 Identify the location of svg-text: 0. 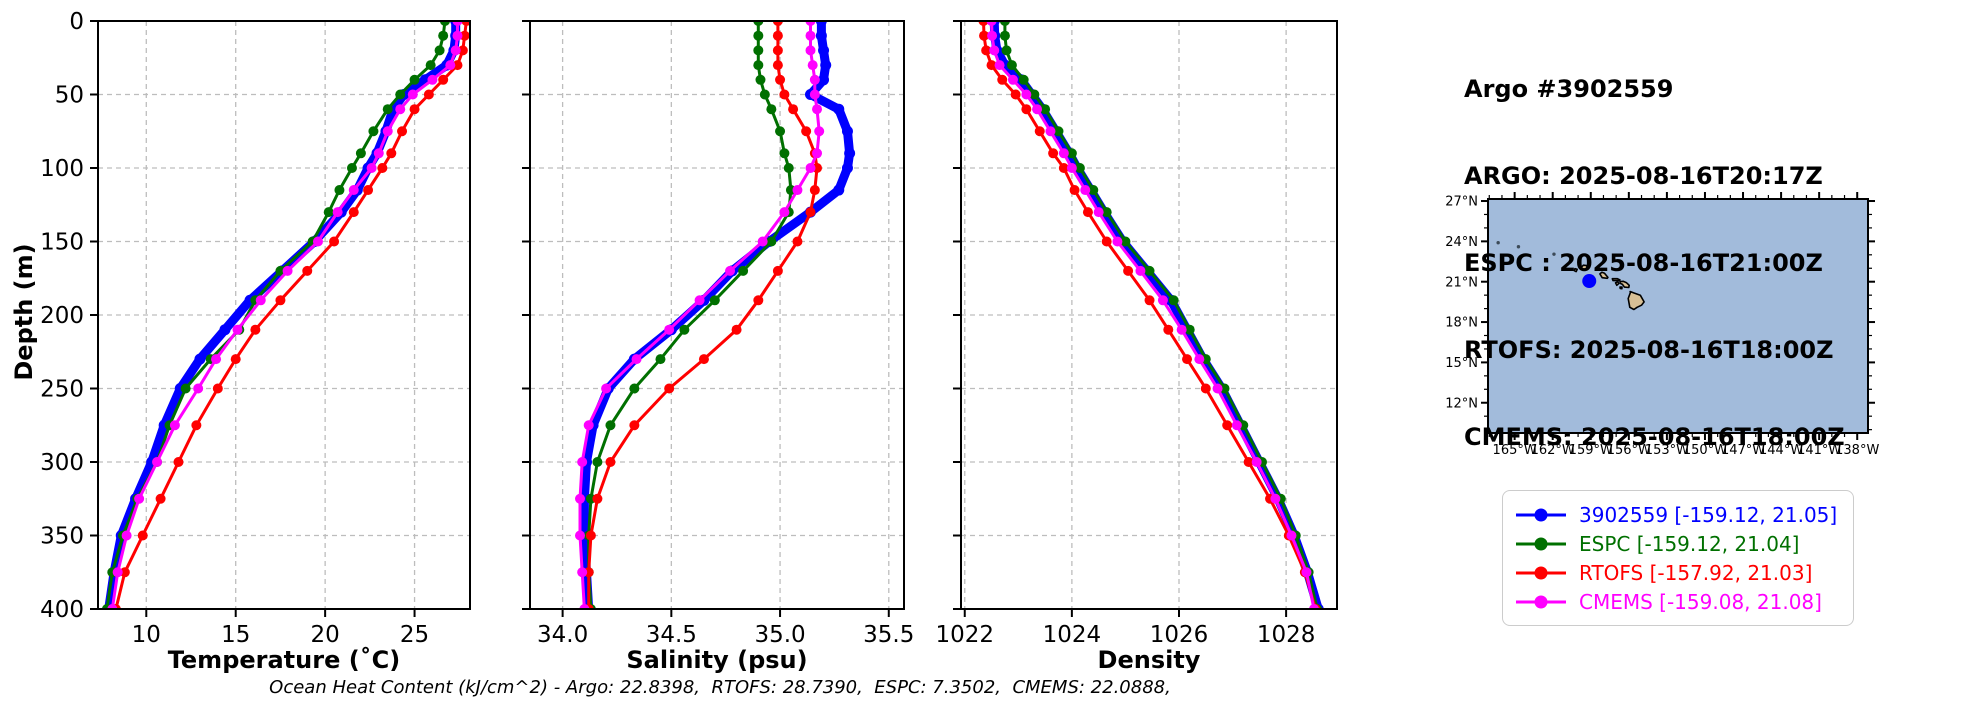
(76, 22).